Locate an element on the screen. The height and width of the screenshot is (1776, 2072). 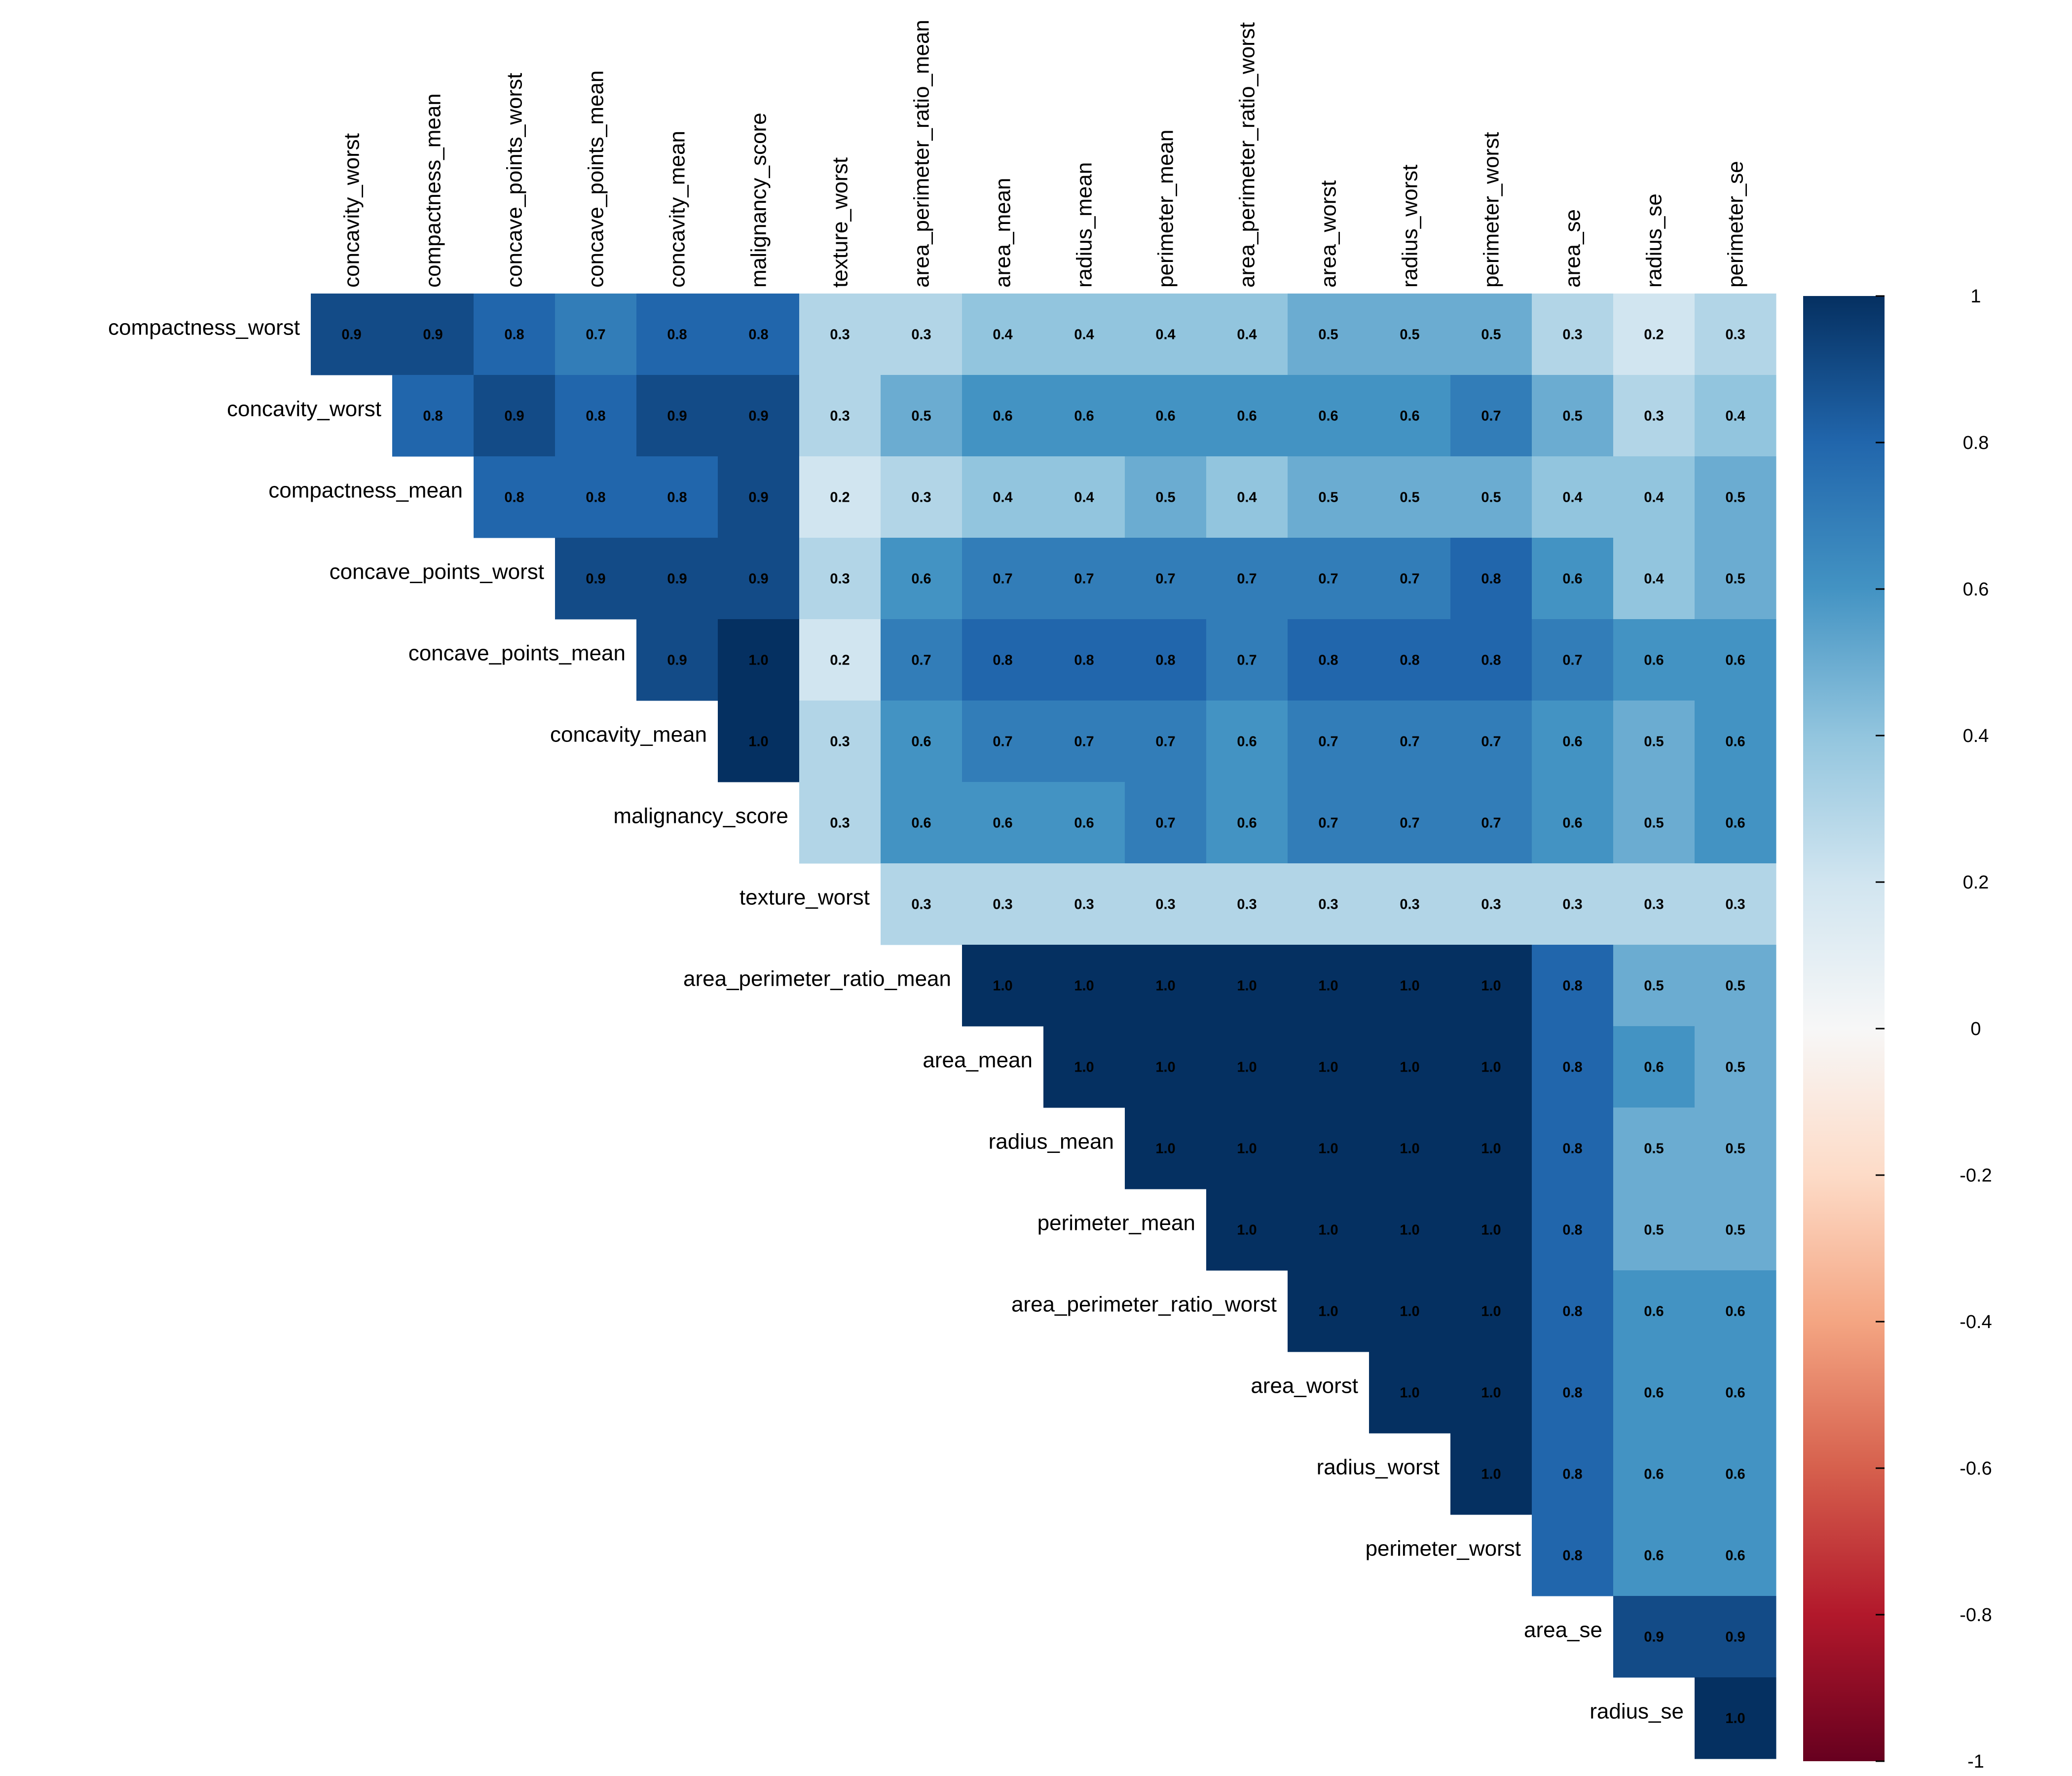
colorbar-tick-label: -0.2 is located at coordinates (1976, 1175).